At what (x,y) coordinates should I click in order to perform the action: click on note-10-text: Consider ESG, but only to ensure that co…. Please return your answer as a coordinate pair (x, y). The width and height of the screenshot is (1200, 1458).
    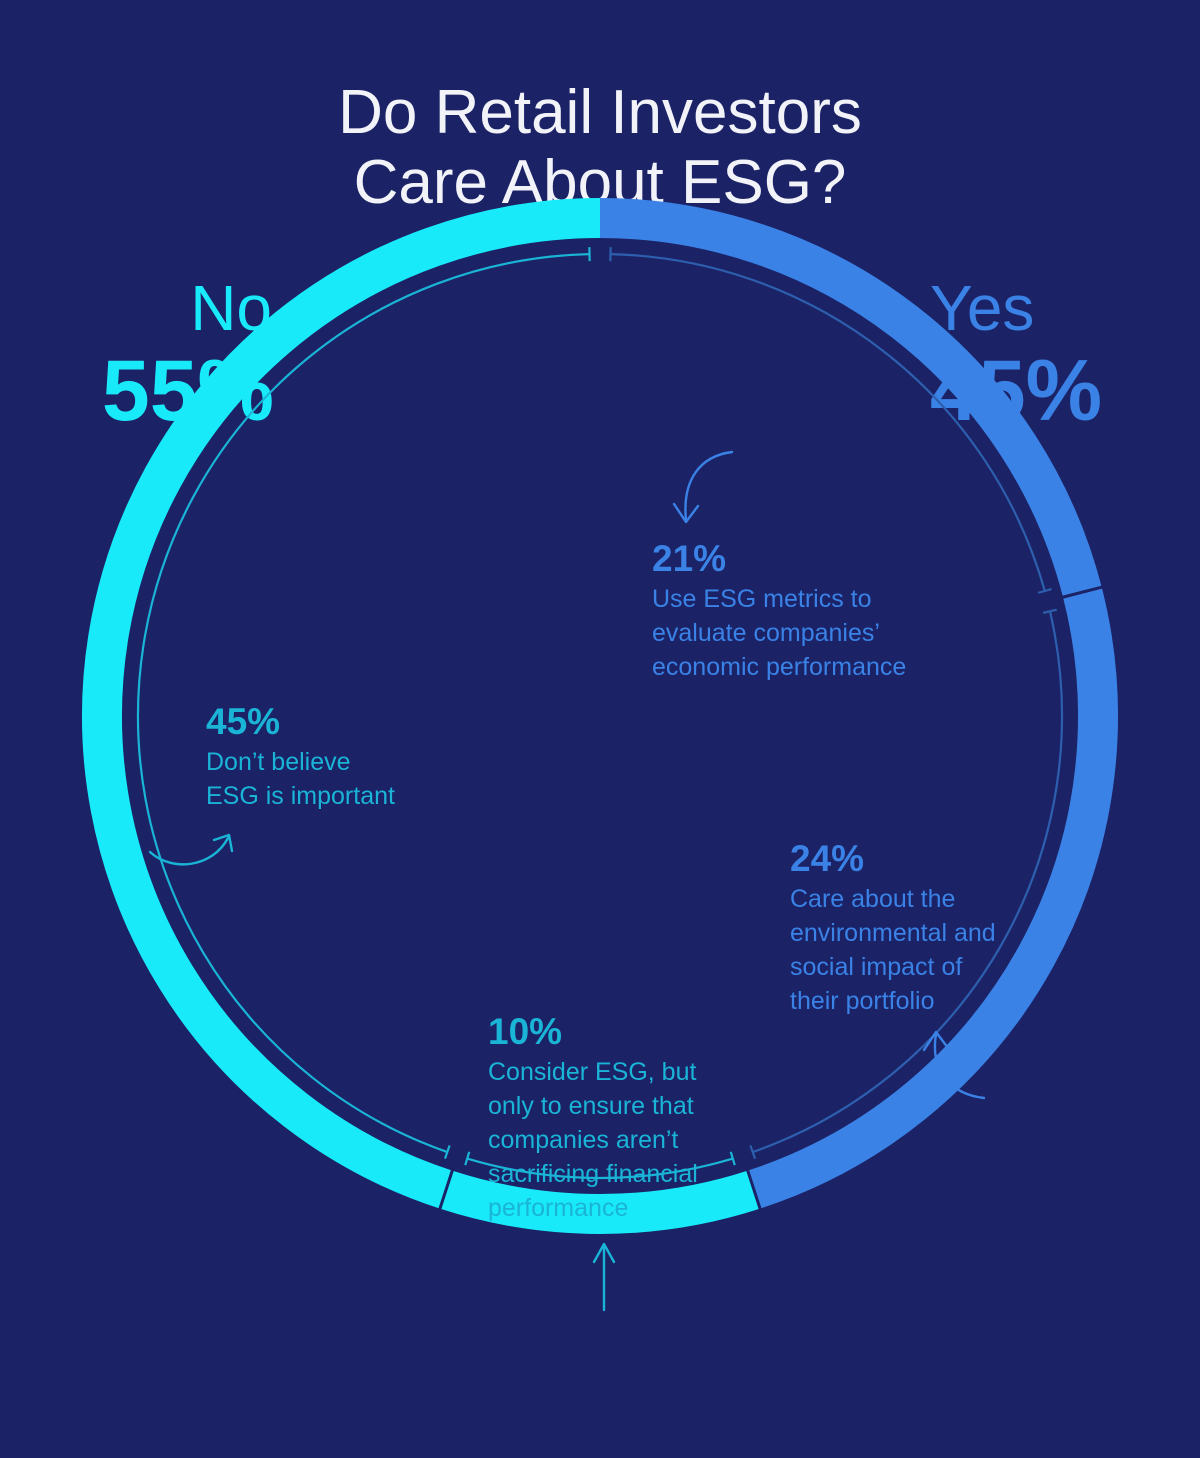
    Looking at the image, I should click on (593, 1140).